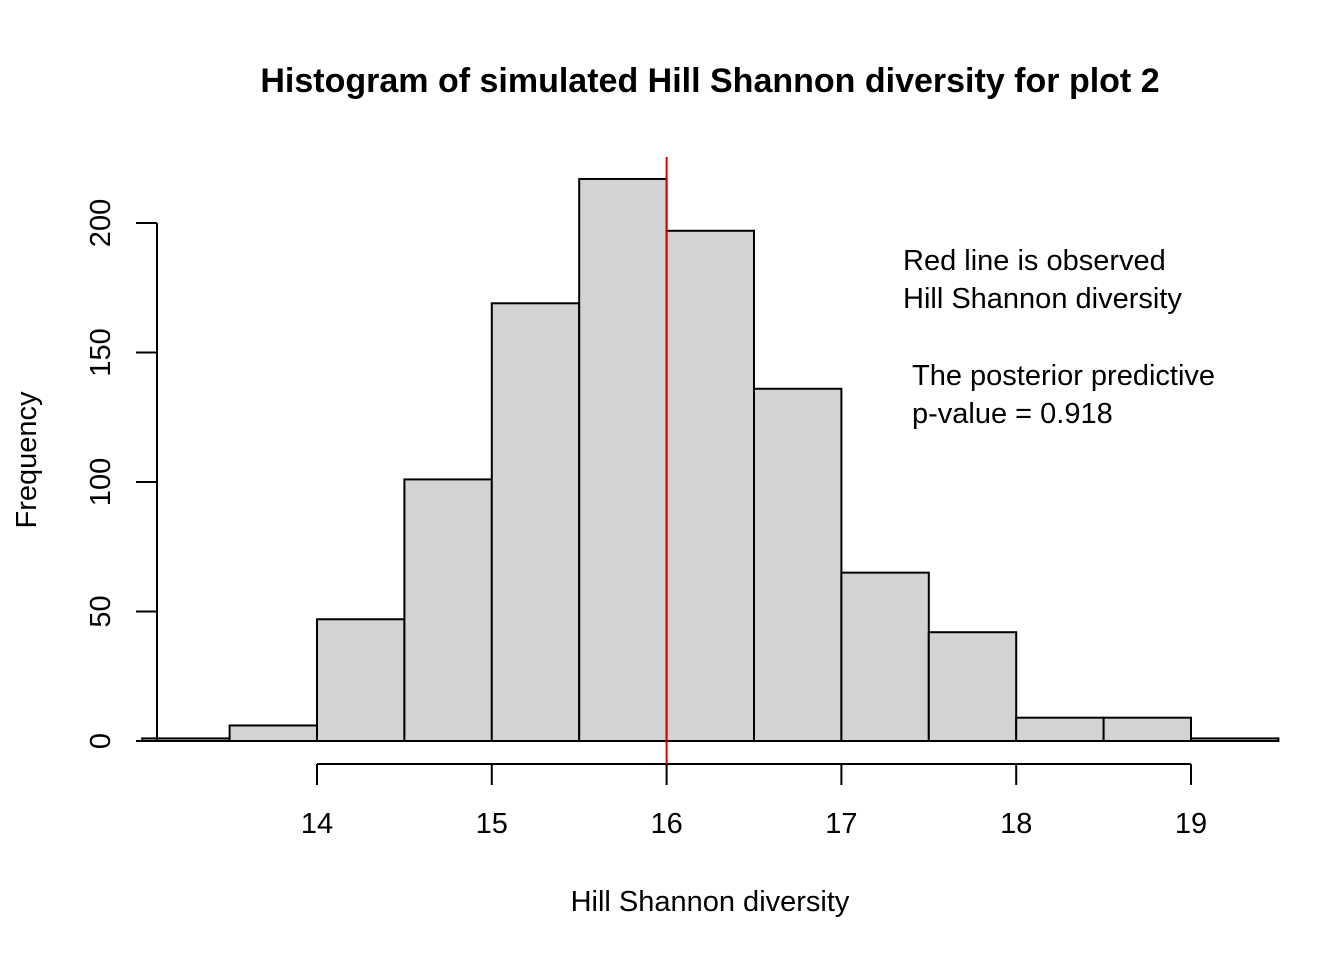 The image size is (1344, 960). What do you see at coordinates (101, 223) in the screenshot?
I see `y-tick-label: 200` at bounding box center [101, 223].